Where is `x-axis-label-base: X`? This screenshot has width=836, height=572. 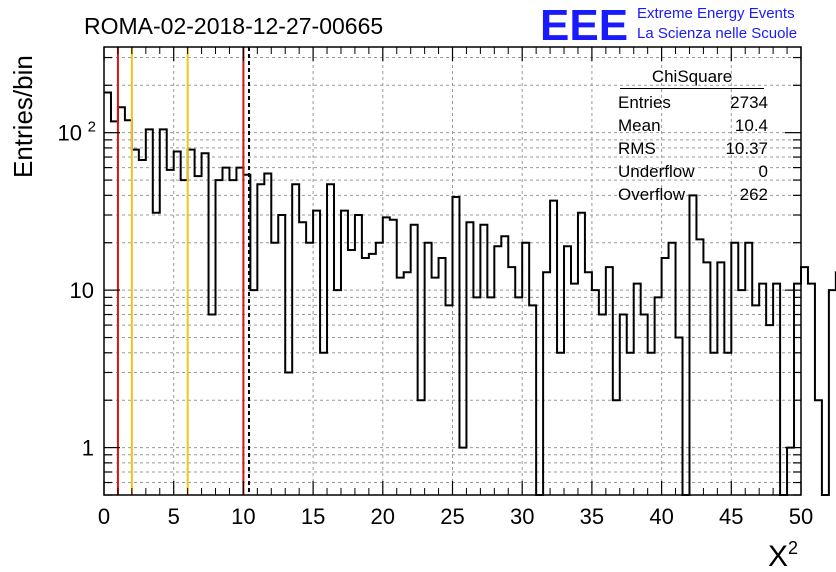
x-axis-label-base: X is located at coordinates (778, 556).